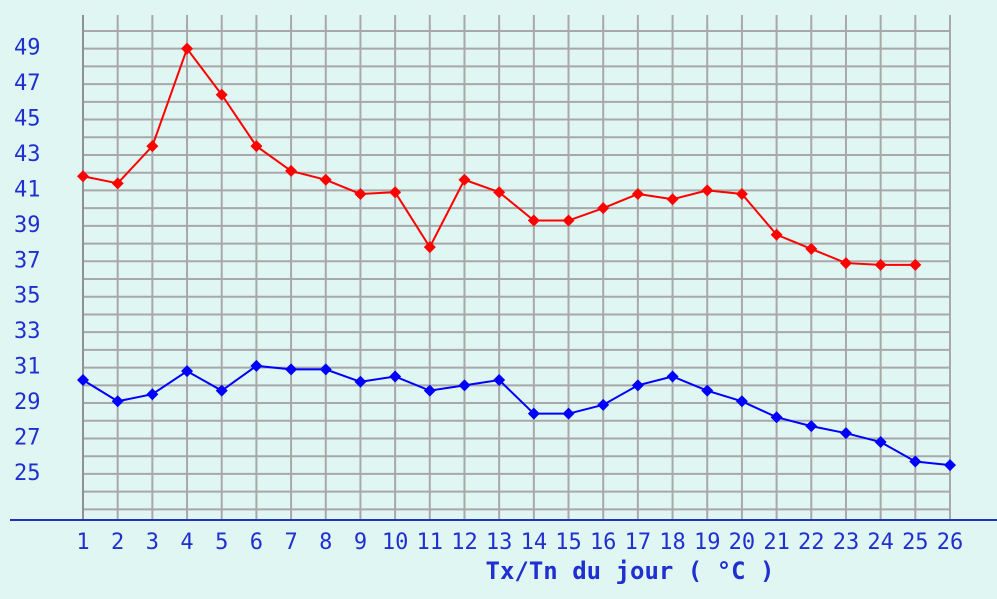 The image size is (997, 599). I want to click on y-tick-label: 45, so click(27, 119).